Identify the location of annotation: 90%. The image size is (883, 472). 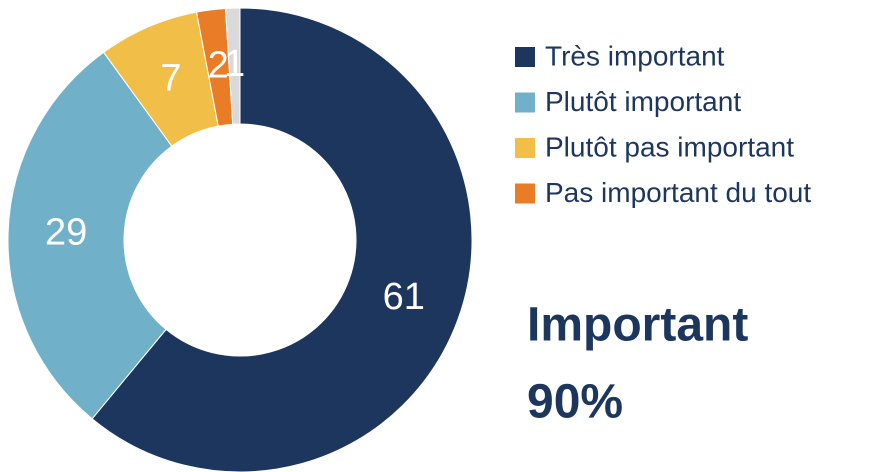
(575, 402).